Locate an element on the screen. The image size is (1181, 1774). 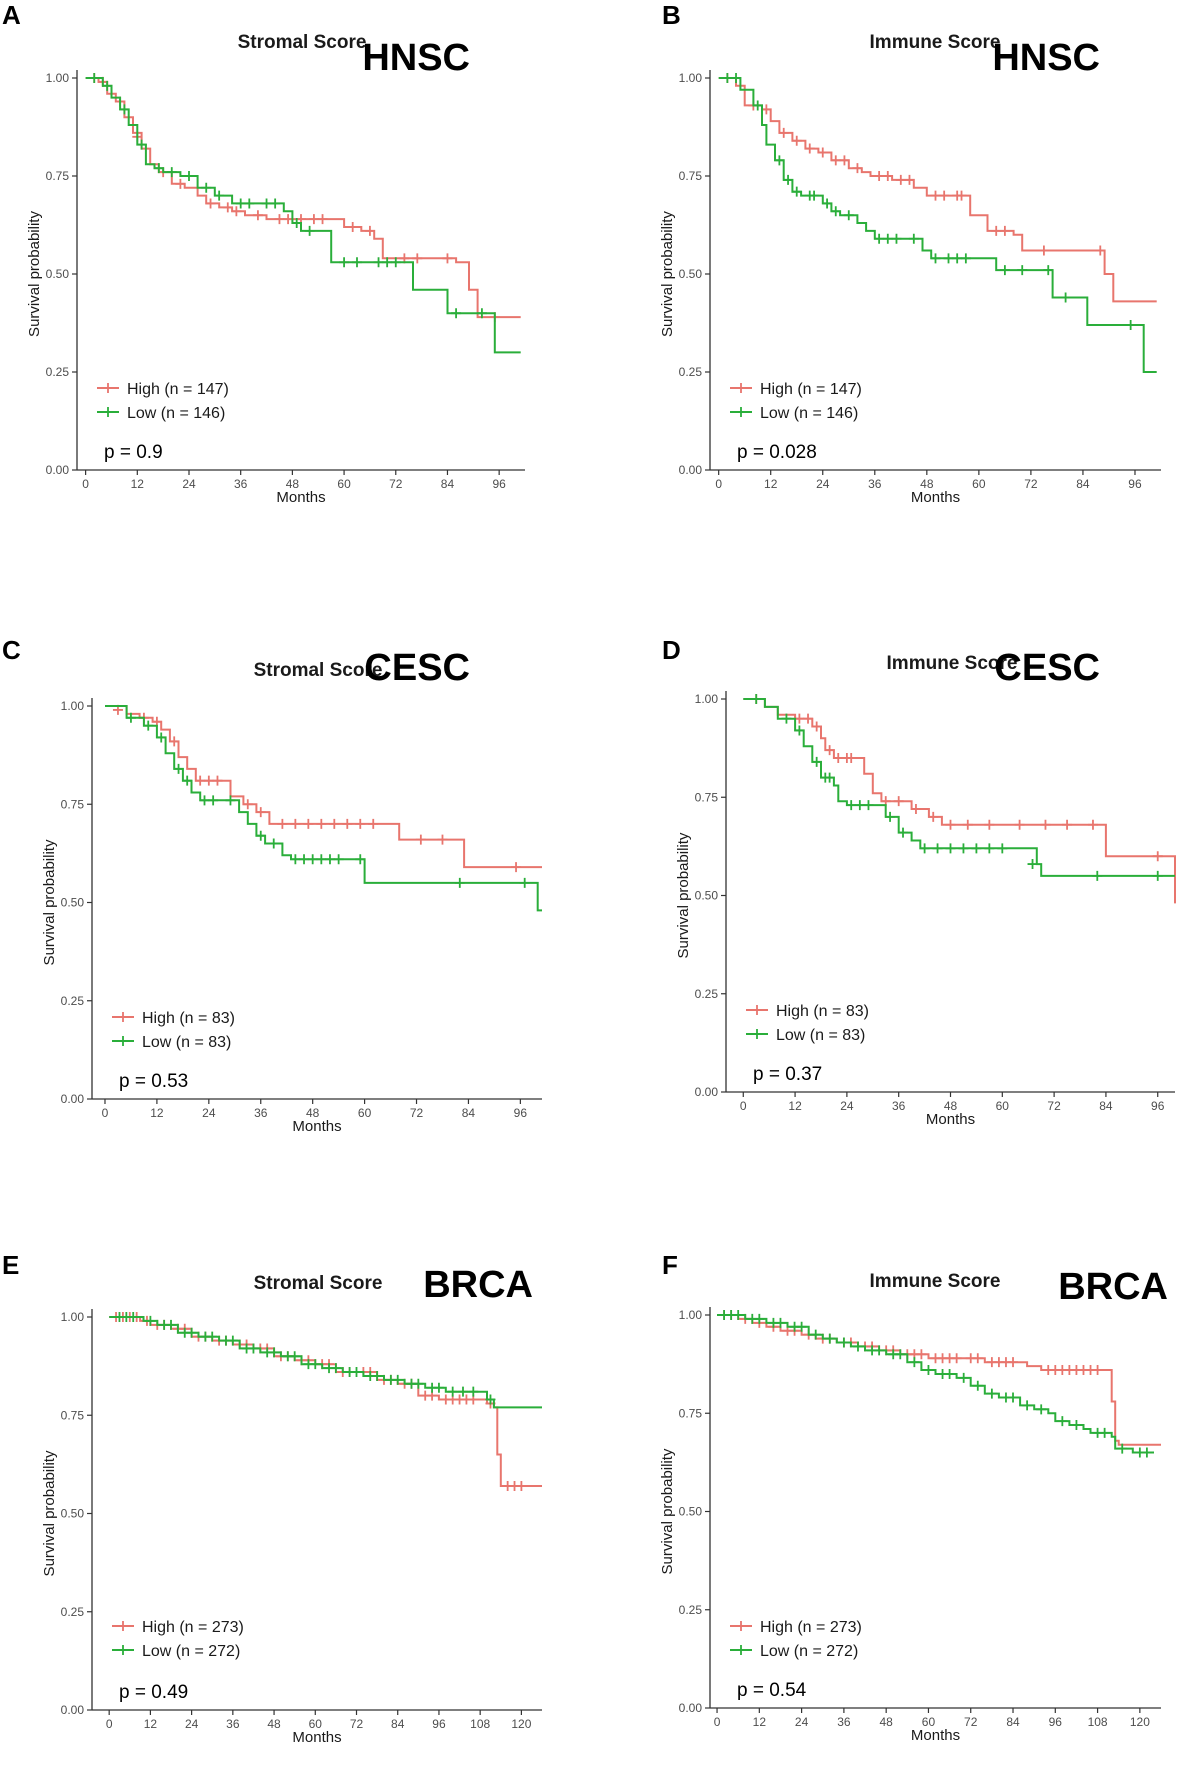
legend-label-high: High (n = 83) is located at coordinates (822, 1011).